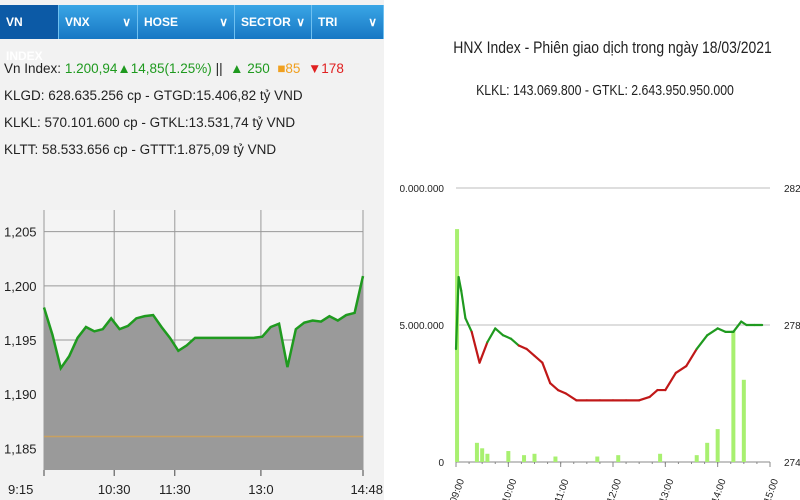  What do you see at coordinates (161, 22) in the screenshot?
I see `tab-hose-label: HOSE` at bounding box center [161, 22].